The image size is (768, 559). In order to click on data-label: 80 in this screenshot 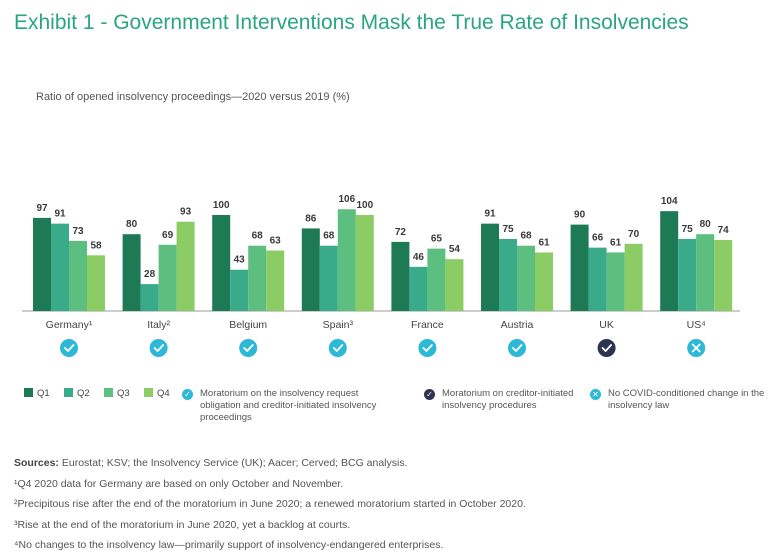, I will do `click(132, 224)`.